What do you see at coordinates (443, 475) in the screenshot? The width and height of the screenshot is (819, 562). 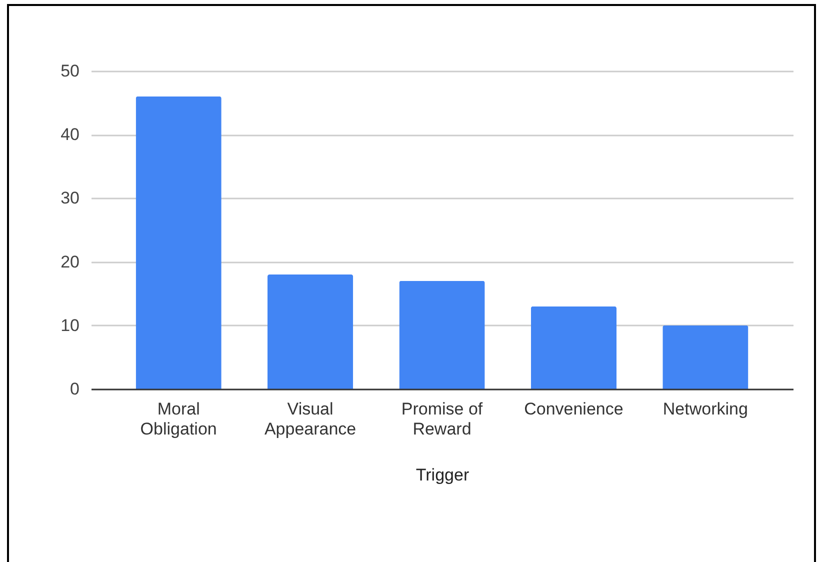 I see `x-axis-title: Trigger` at bounding box center [443, 475].